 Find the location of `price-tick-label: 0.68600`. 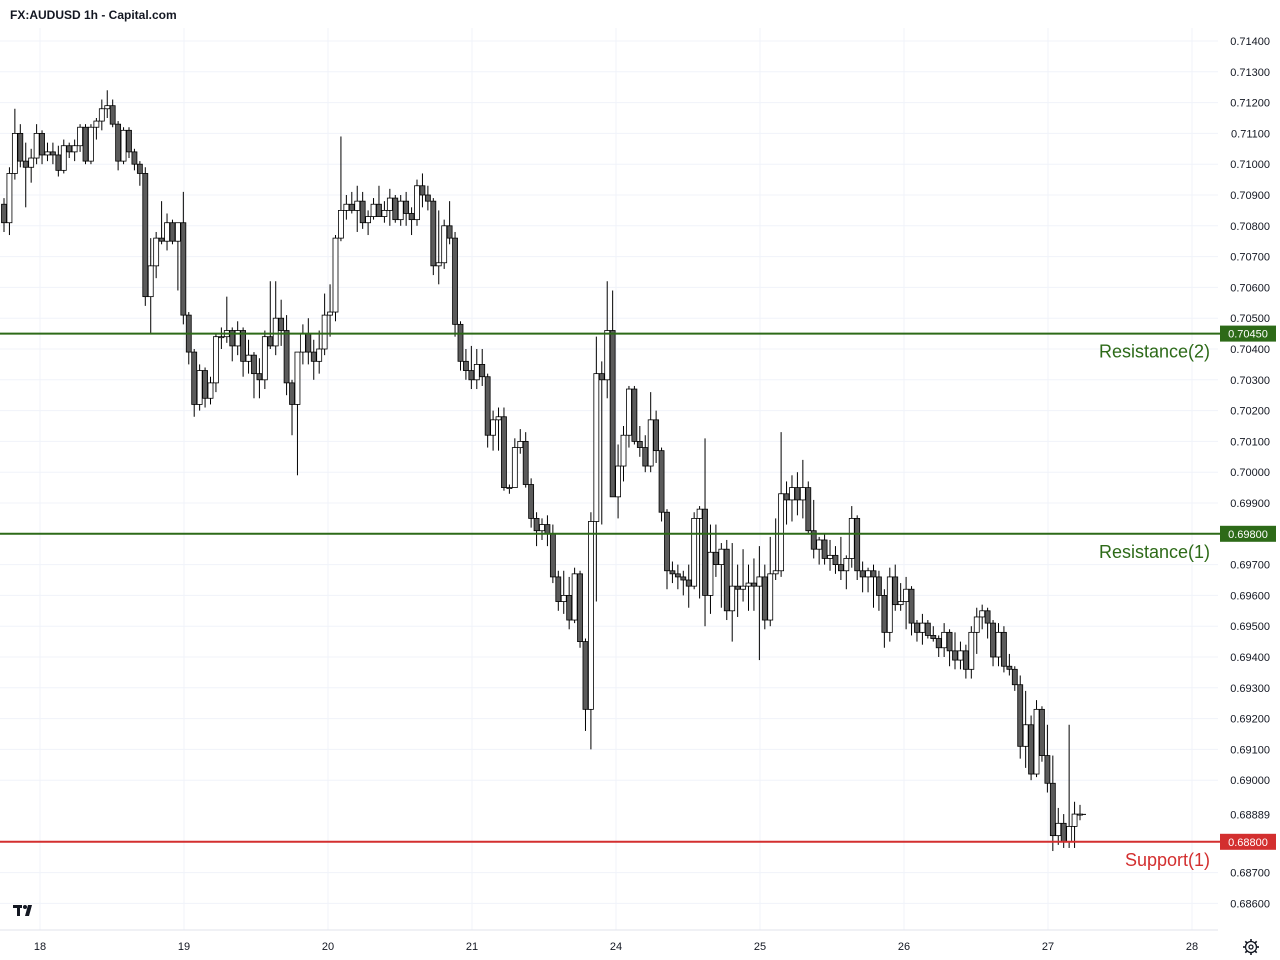

price-tick-label: 0.68600 is located at coordinates (1250, 904).